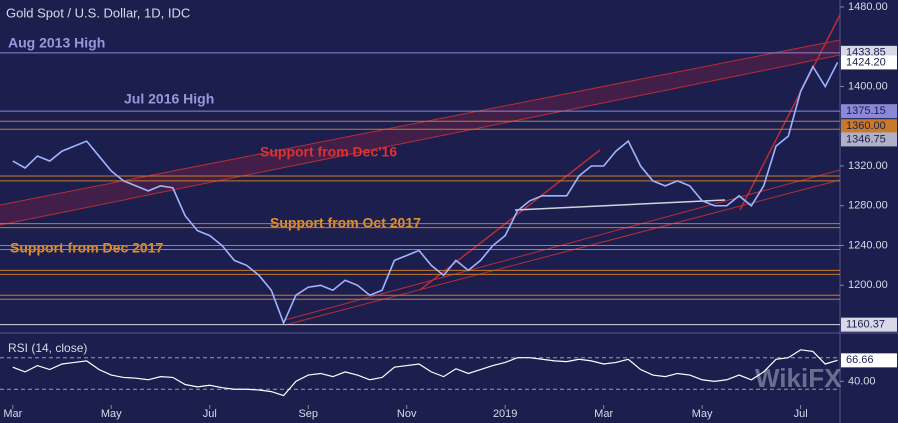 This screenshot has width=898, height=423. I want to click on y-tick-label: 1280.00, so click(868, 206).